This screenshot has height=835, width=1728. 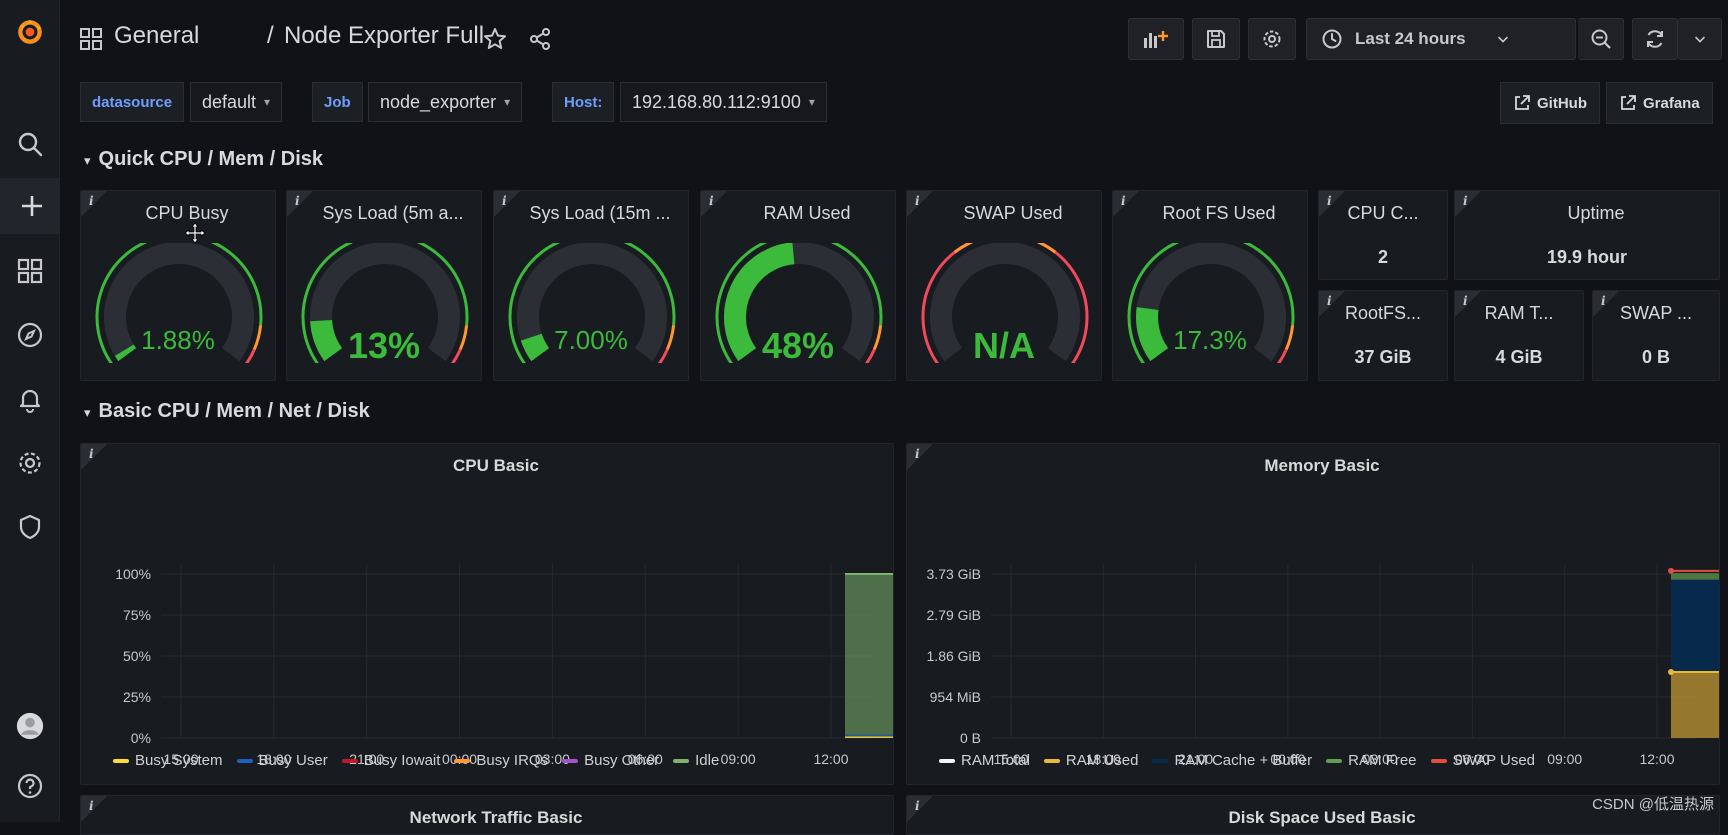 What do you see at coordinates (1371, 760) in the screenshot?
I see `legend-item: RAM Free` at bounding box center [1371, 760].